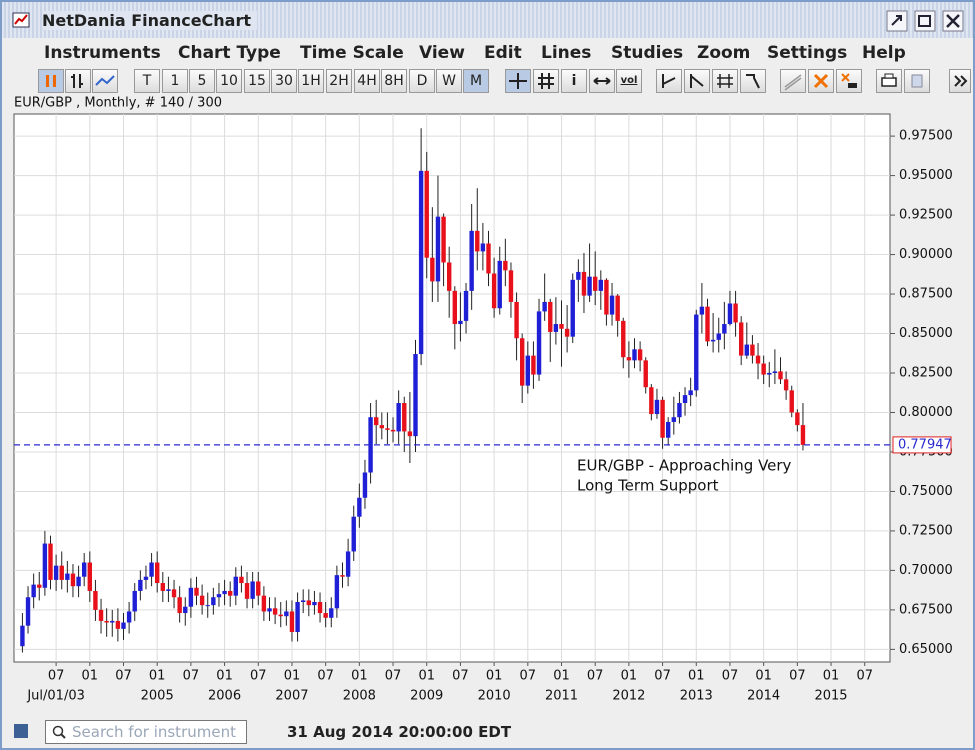 The width and height of the screenshot is (975, 750). I want to click on menu-item: Studies, so click(647, 53).